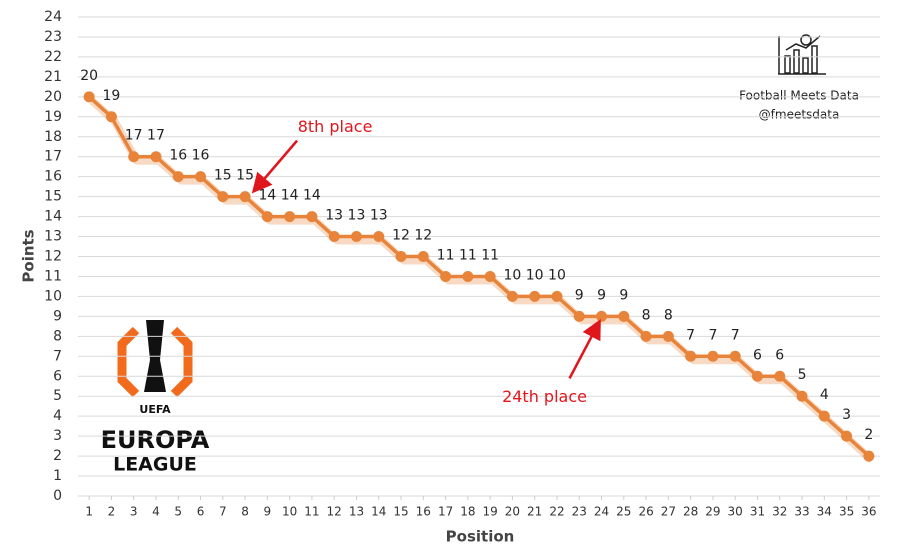 The image size is (900, 554). Describe the element at coordinates (512, 512) in the screenshot. I see `x-tick-label: 20` at that location.